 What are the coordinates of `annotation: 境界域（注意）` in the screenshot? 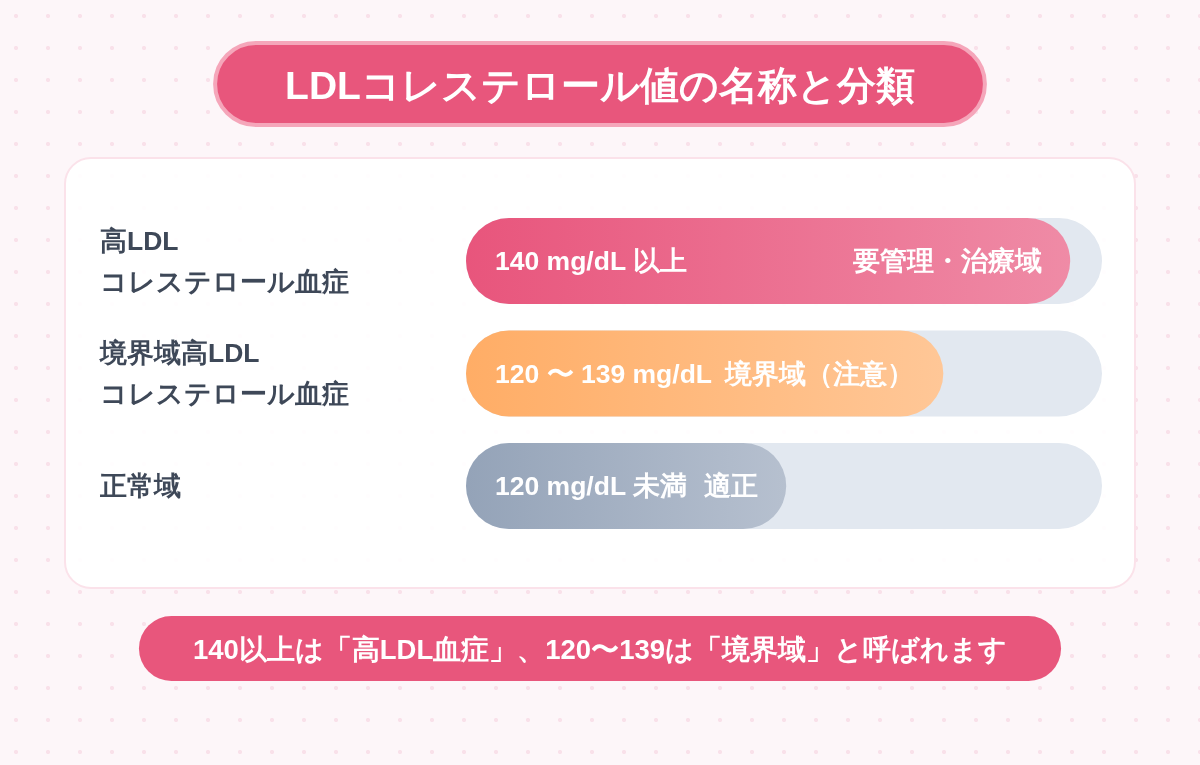 It's located at (819, 373).